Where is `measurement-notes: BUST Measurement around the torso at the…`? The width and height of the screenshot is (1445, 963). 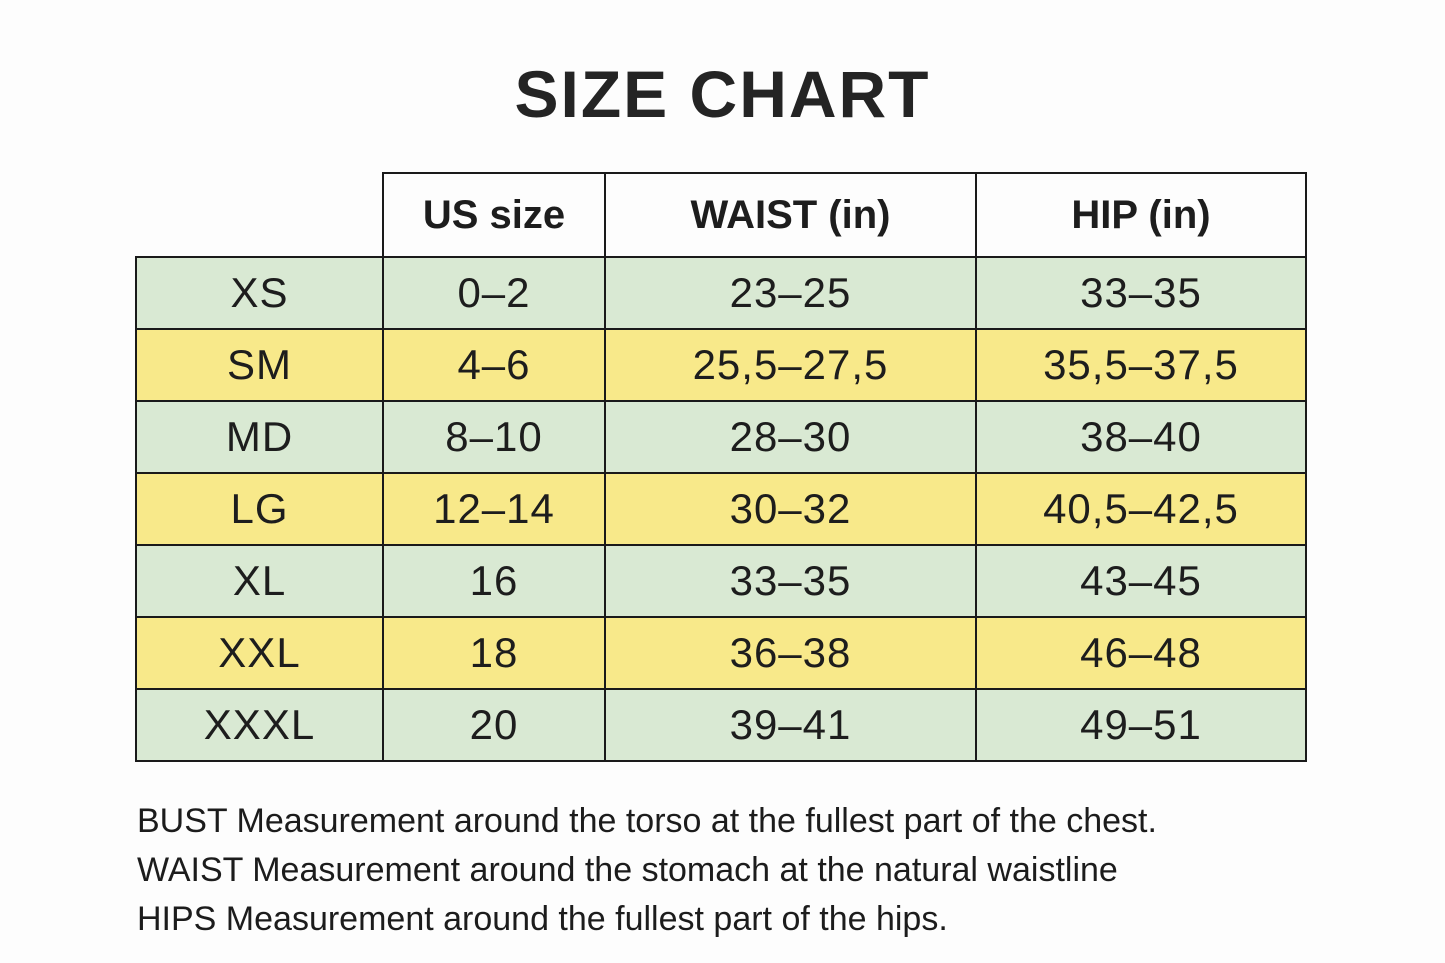
measurement-notes: BUST Measurement around the torso at the… is located at coordinates (647, 870).